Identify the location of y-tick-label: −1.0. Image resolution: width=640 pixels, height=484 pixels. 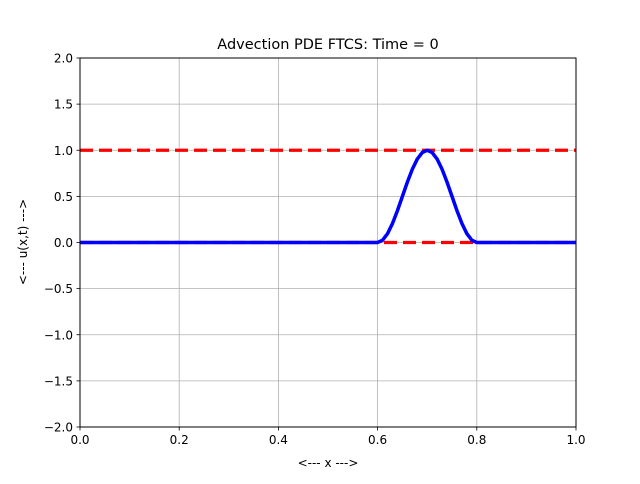
(58, 335).